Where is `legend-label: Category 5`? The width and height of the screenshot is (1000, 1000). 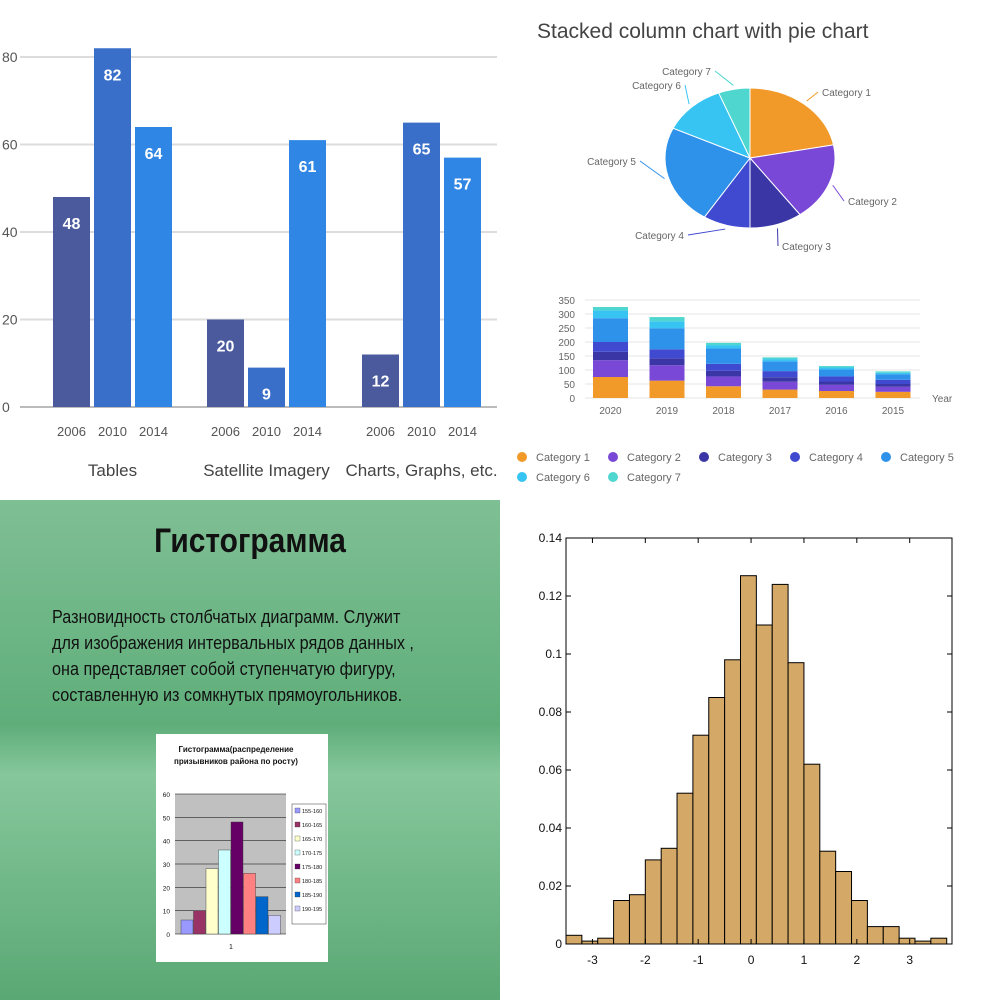
legend-label: Category 5 is located at coordinates (927, 458).